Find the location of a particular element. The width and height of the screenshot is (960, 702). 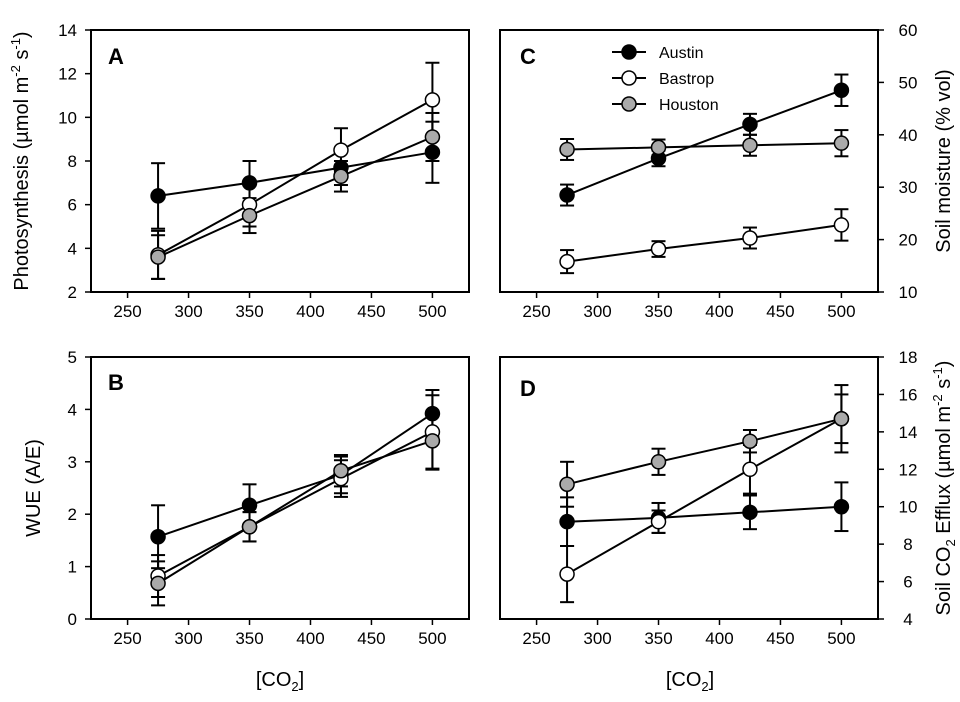

panel-d-x-axis-title: [CO2] is located at coordinates (690, 681).